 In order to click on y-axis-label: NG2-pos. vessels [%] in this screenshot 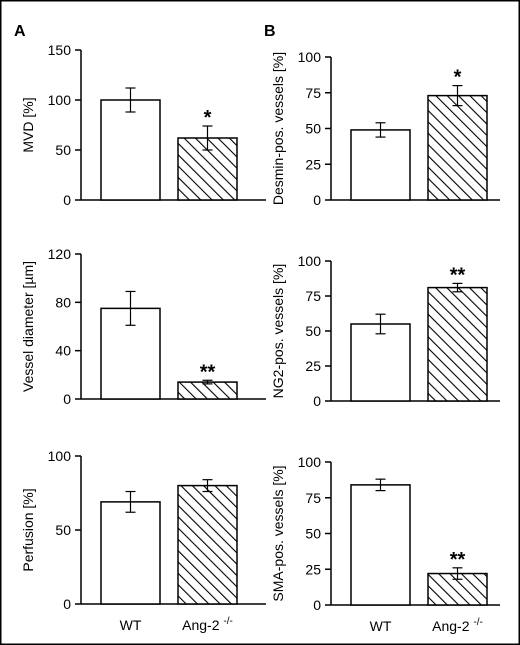, I will do `click(278, 331)`.